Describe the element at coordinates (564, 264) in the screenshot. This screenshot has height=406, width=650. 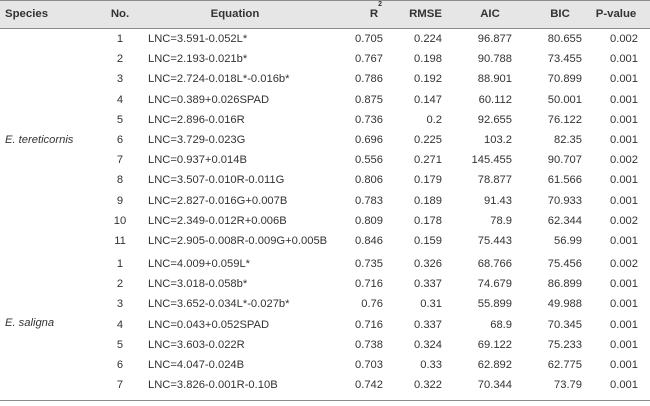
I see `cell-bic: 75.456` at that location.